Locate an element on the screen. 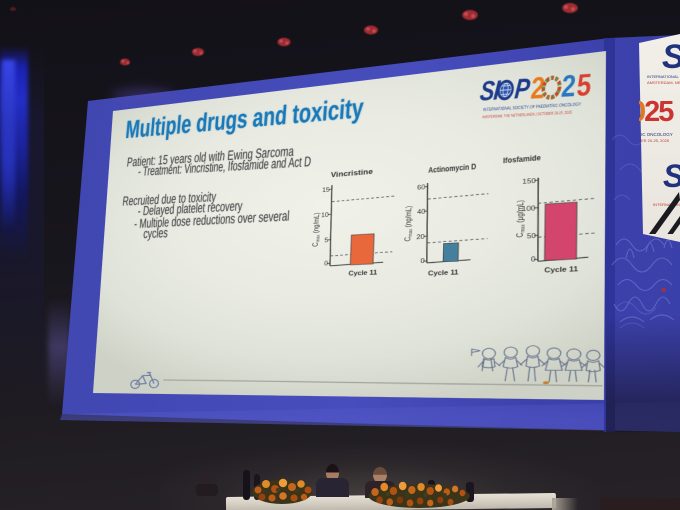  svg-text: Vincristine is located at coordinates (352, 174).